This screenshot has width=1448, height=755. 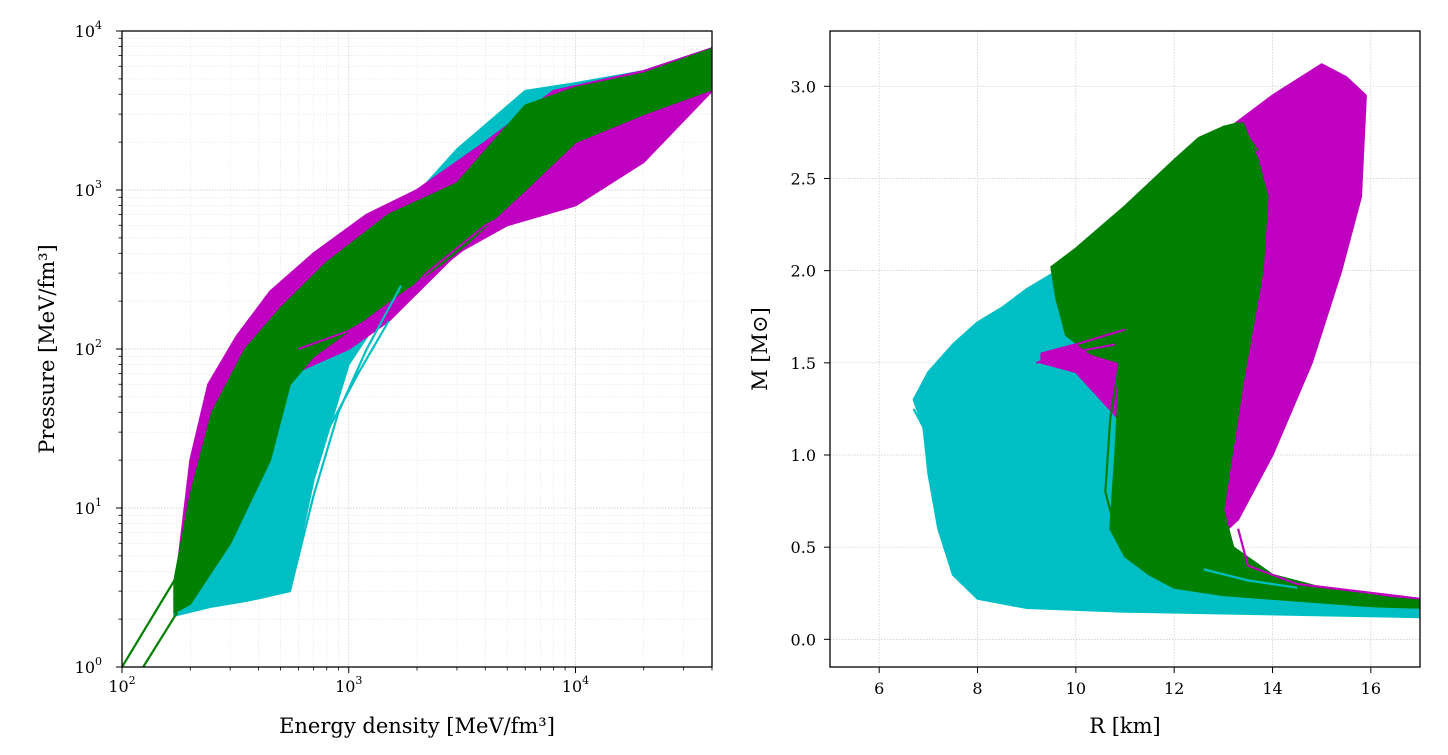 What do you see at coordinates (88, 666) in the screenshot?
I see `eos-y-tick-label: 10⁰` at bounding box center [88, 666].